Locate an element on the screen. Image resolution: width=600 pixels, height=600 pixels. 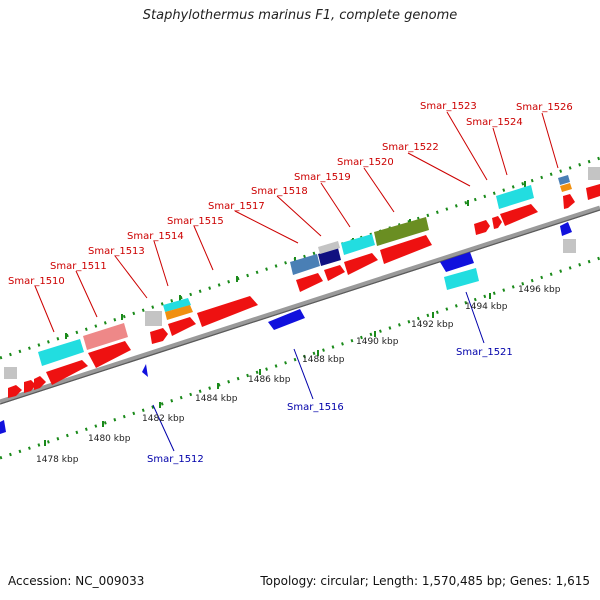
gene-label-top: Smar_1511 is located at coordinates (78, 266).